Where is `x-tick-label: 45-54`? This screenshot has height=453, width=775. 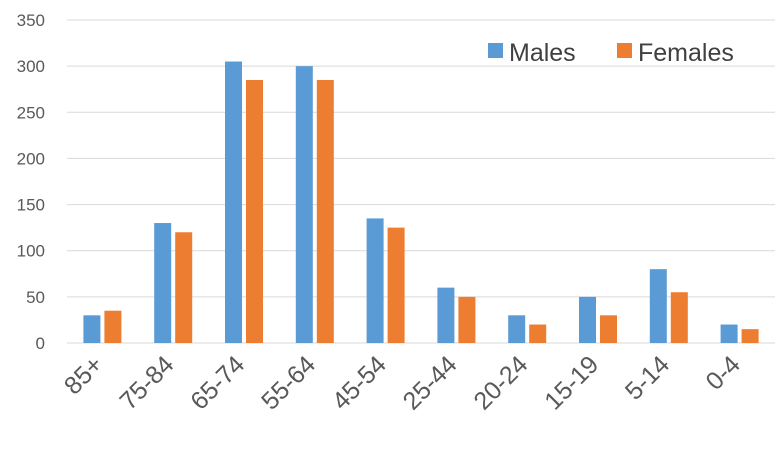
x-tick-label: 45-54 is located at coordinates (359, 382).